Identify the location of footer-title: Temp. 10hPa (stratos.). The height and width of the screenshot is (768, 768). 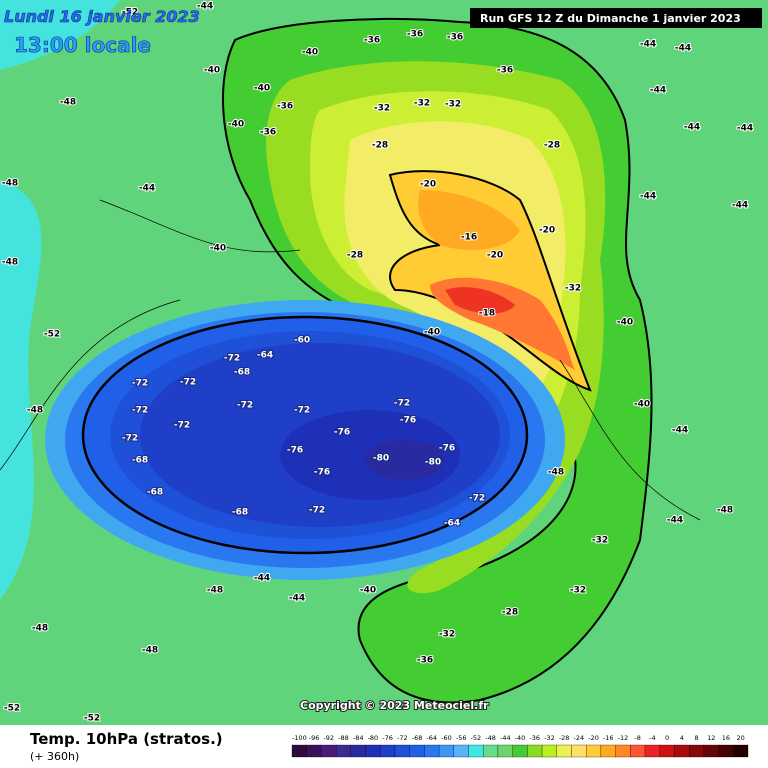
(126, 739).